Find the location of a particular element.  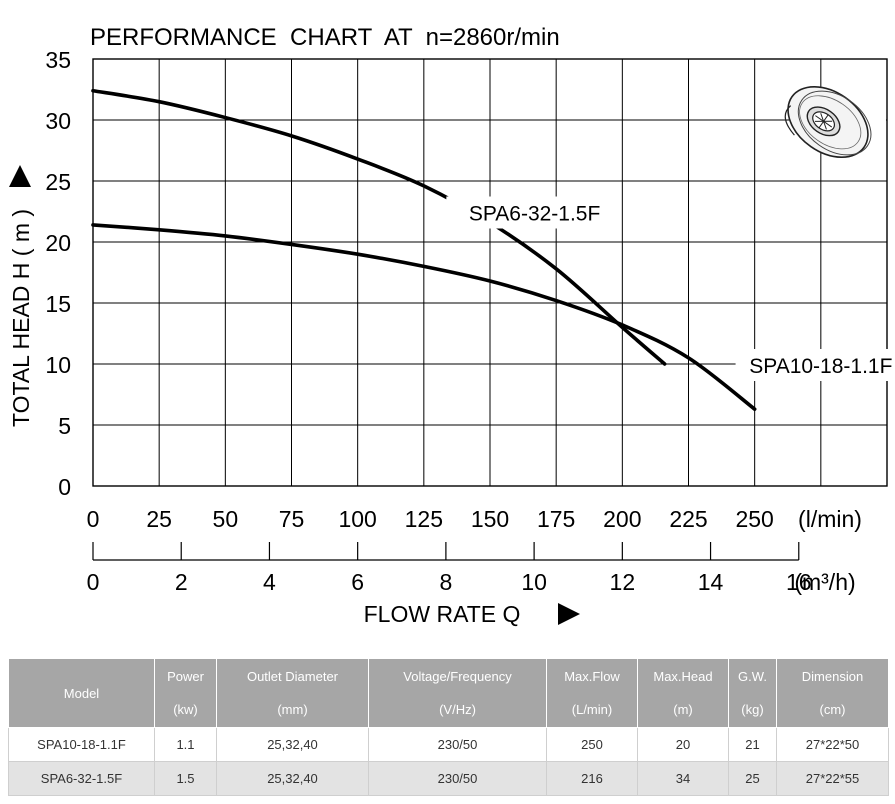

table-cell: SPA6-32-1.5F is located at coordinates (81, 778).